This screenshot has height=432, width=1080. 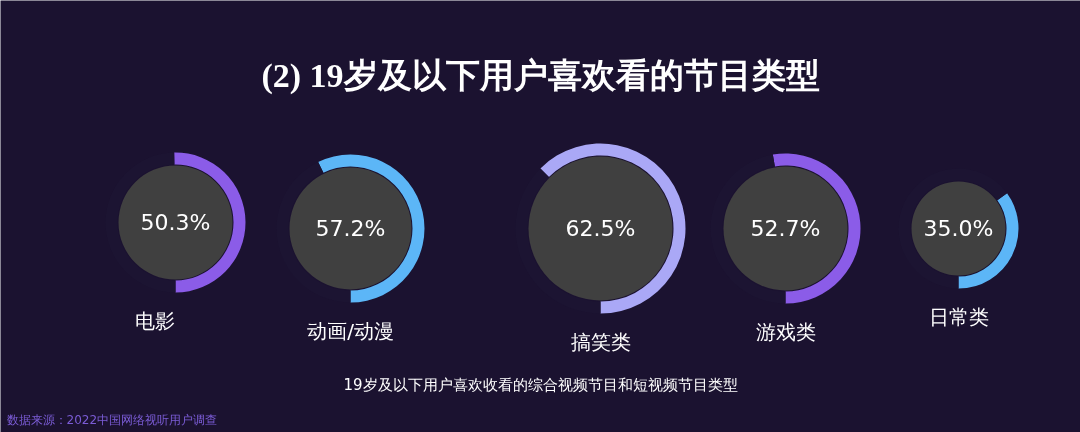 What do you see at coordinates (600, 228) in the screenshot?
I see `data-label: 62.5%` at bounding box center [600, 228].